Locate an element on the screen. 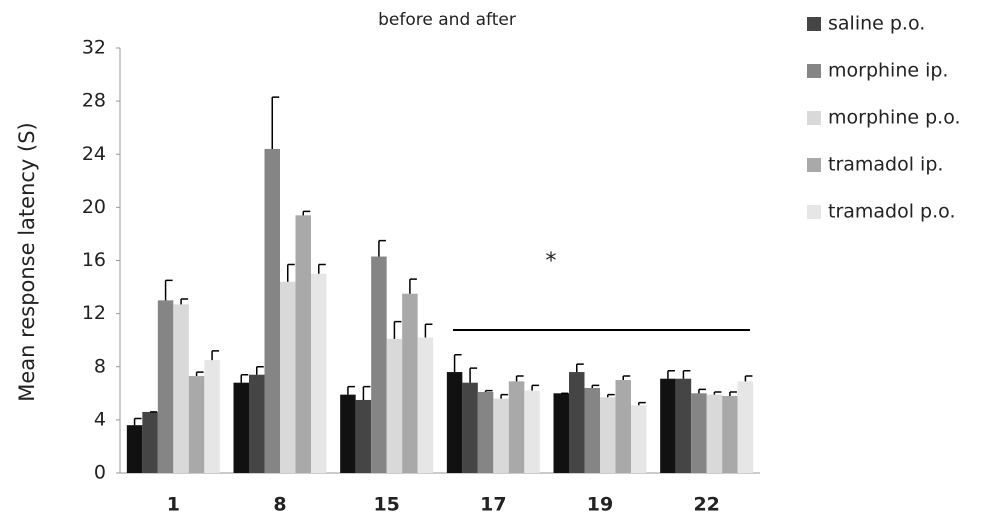 The width and height of the screenshot is (1000, 526). y-tick-label: 4 is located at coordinates (100, 419).